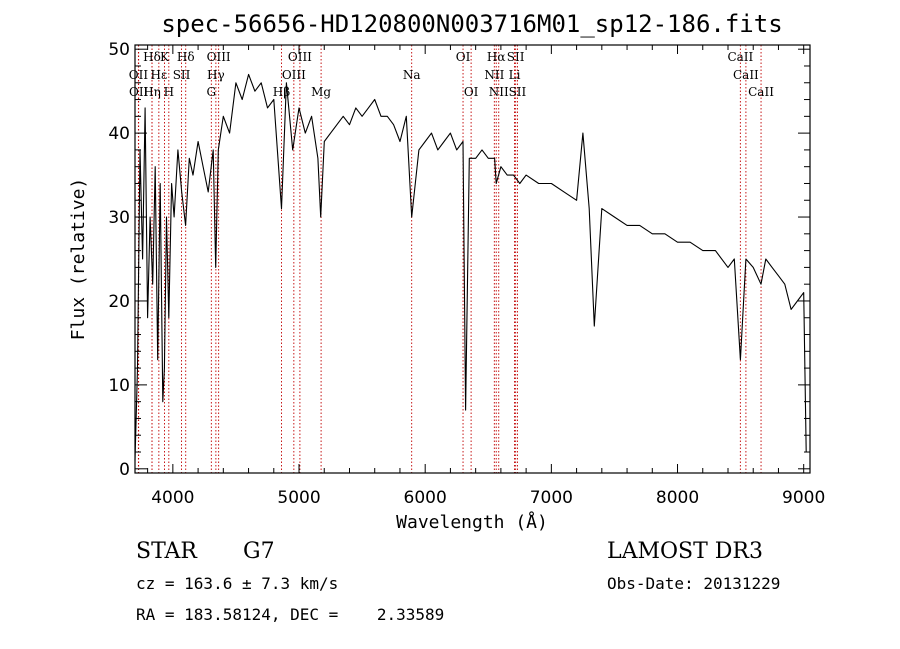  What do you see at coordinates (693, 583) in the screenshot?
I see `observation-date: Obs-Date: 20131229` at bounding box center [693, 583].